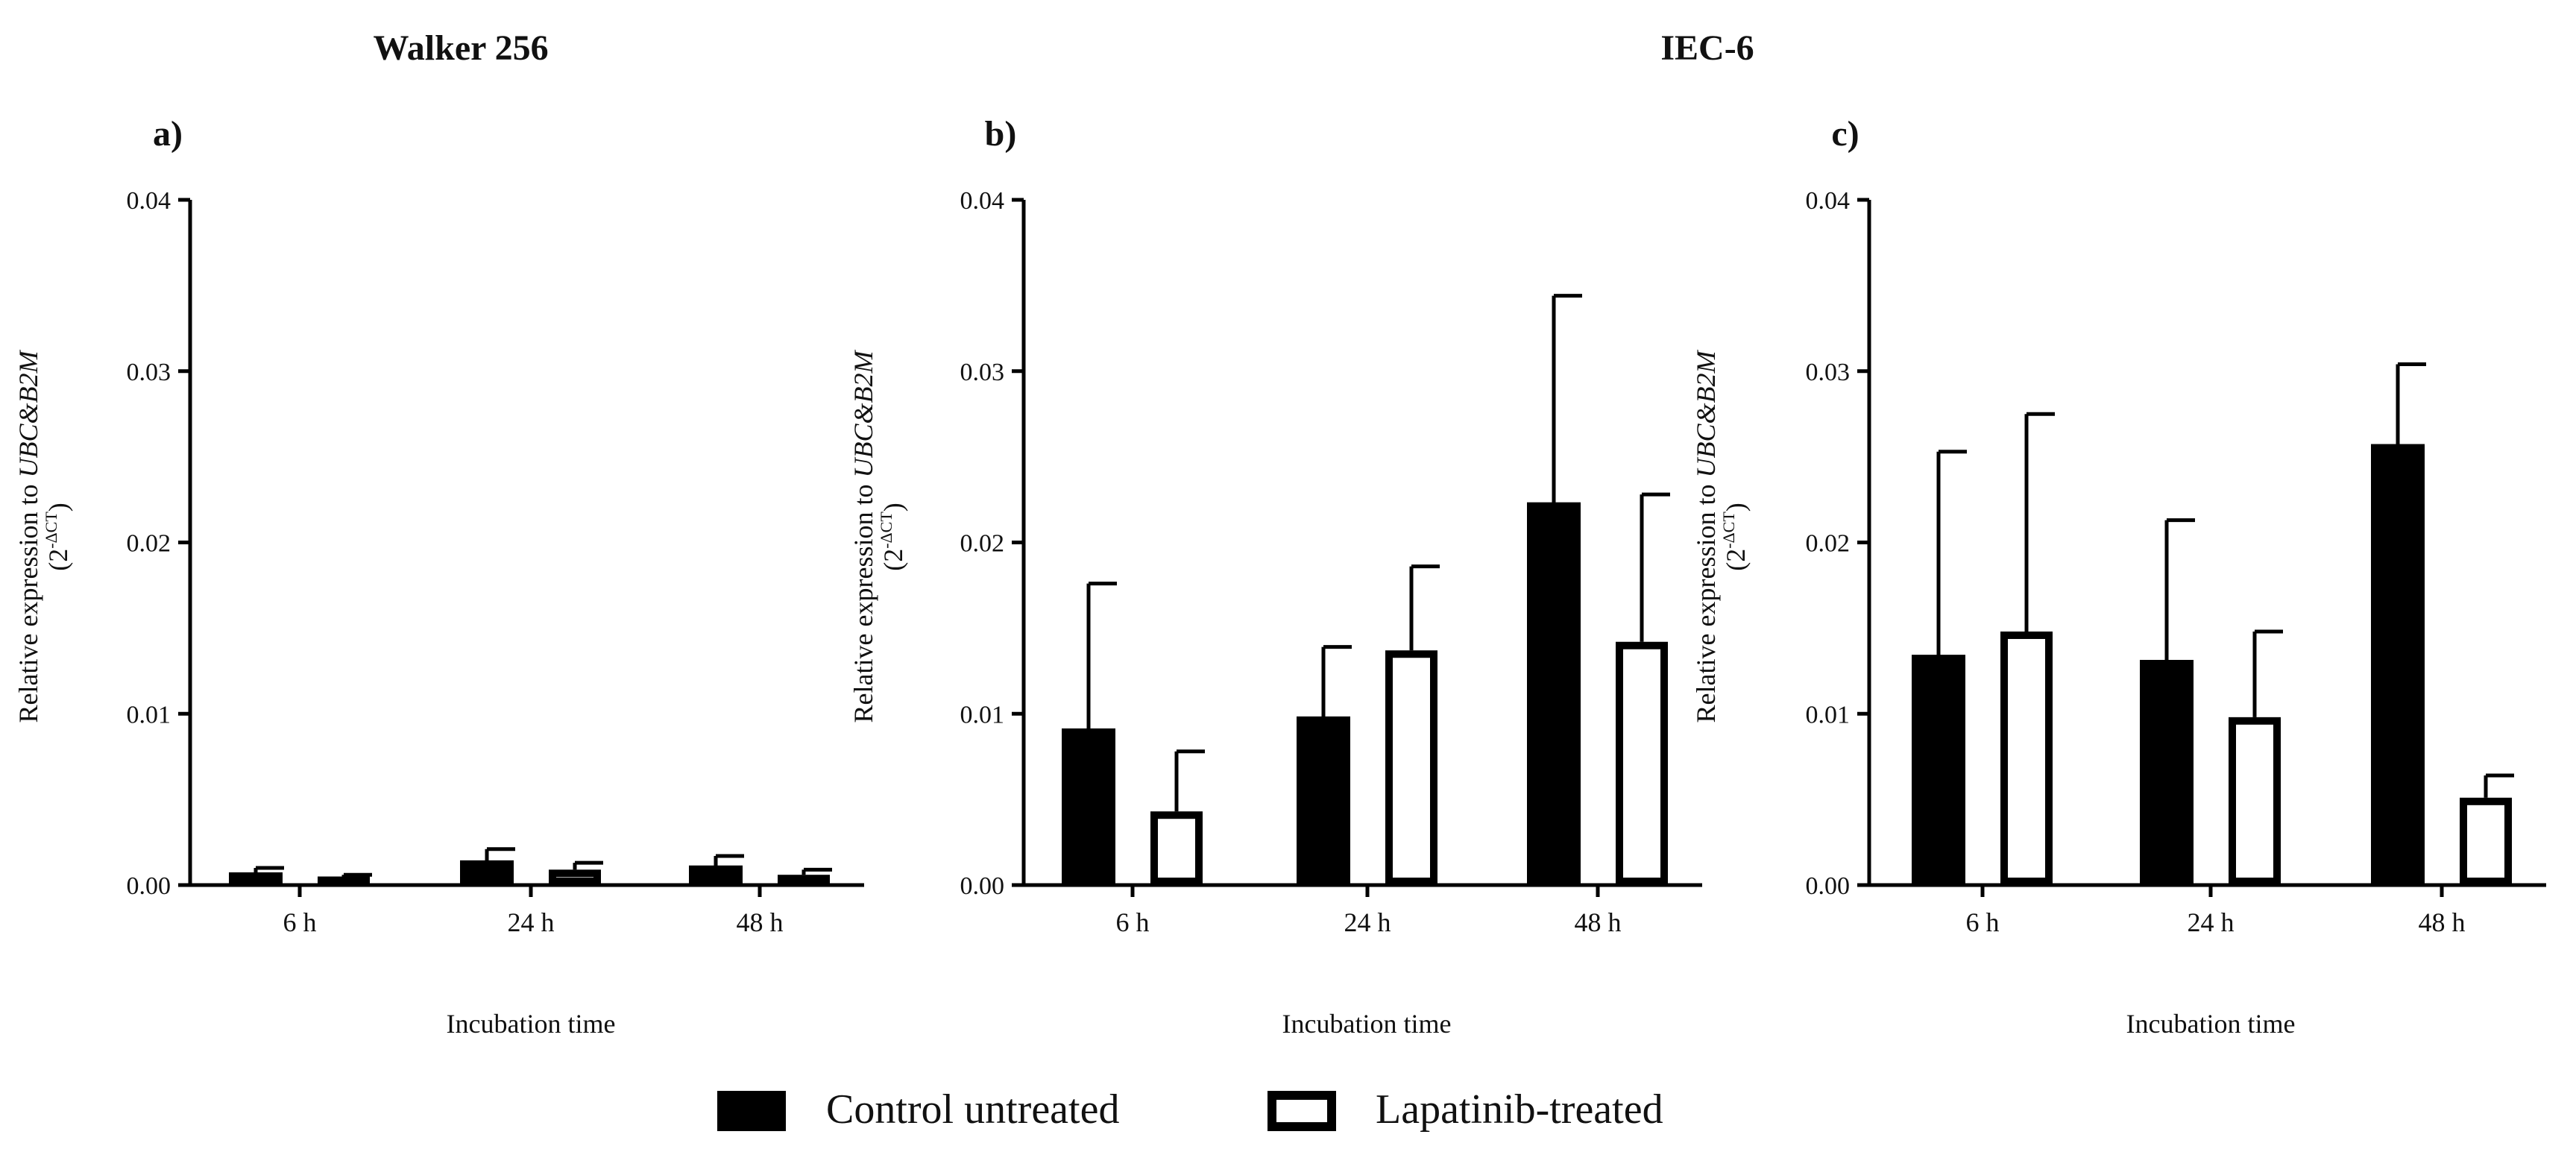 The width and height of the screenshot is (2576, 1152). Describe the element at coordinates (1301, 1111) in the screenshot. I see `legend-swatch-lapatinib` at that location.